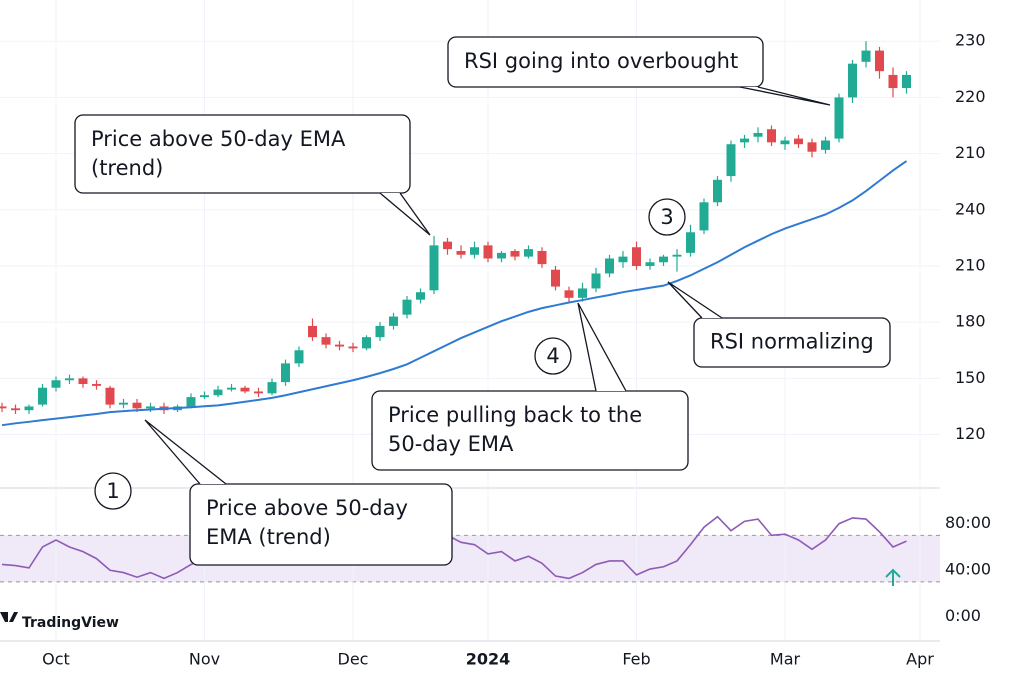  Describe the element at coordinates (970, 321) in the screenshot. I see `y-tick-label: 180` at that location.